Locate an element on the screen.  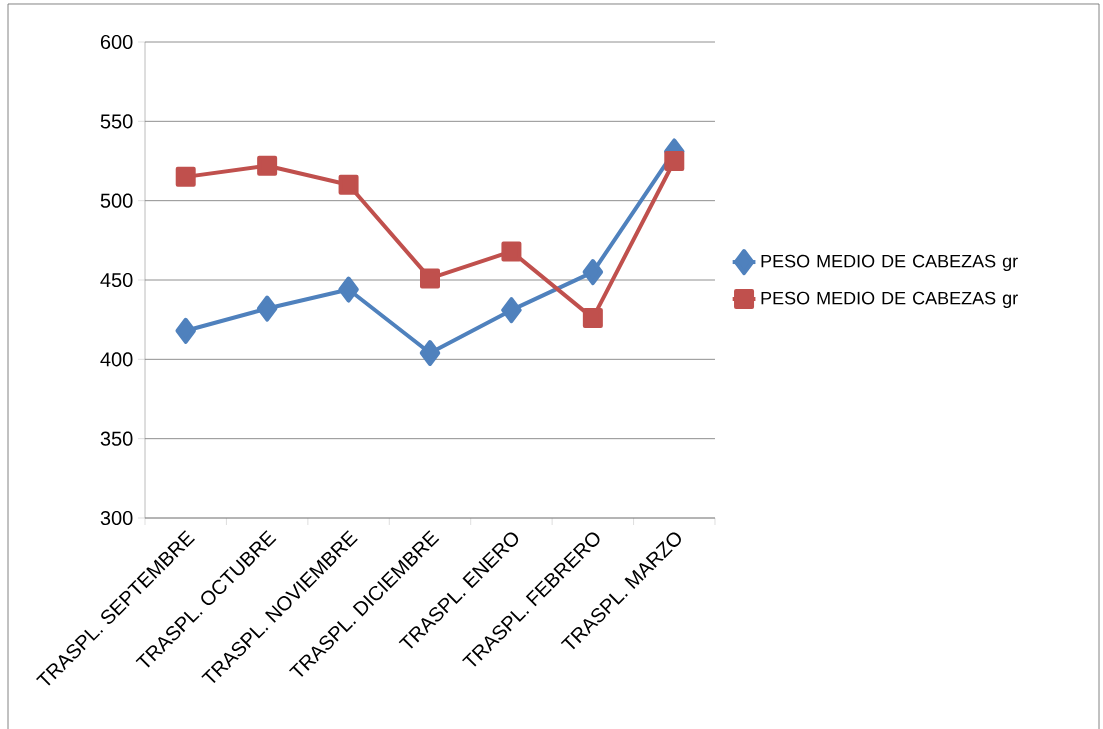
y-tick-label: 550 is located at coordinates (116, 121).